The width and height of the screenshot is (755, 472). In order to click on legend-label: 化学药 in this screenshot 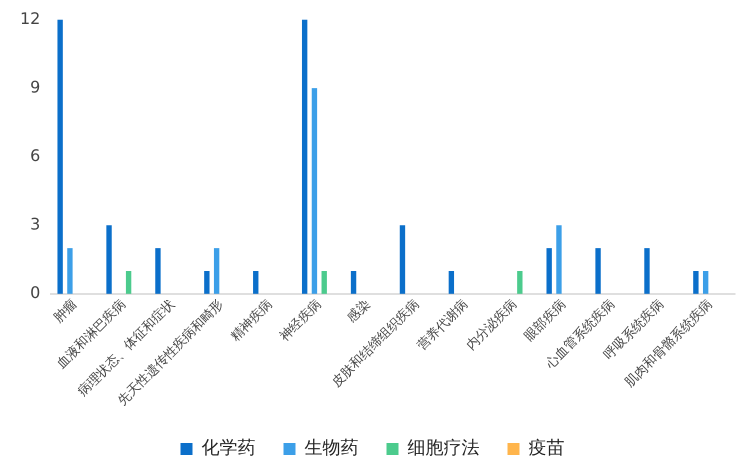, I will do `click(229, 448)`.